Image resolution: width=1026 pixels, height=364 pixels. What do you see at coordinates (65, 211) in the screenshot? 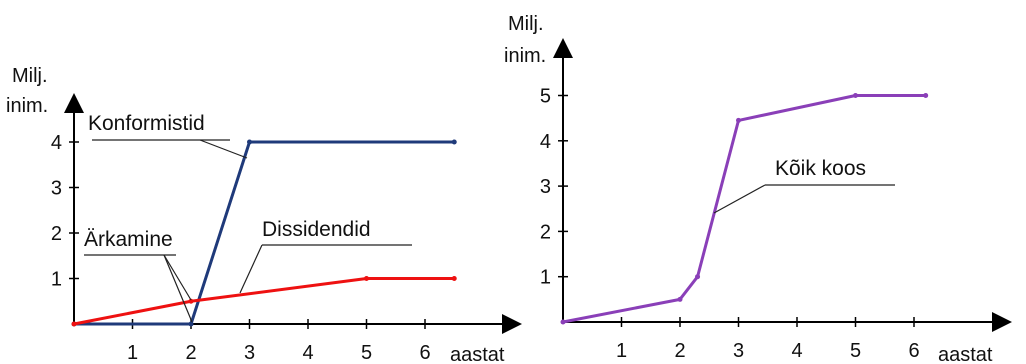
I see `left-y-ticks: 1 2 3 4` at bounding box center [65, 211].